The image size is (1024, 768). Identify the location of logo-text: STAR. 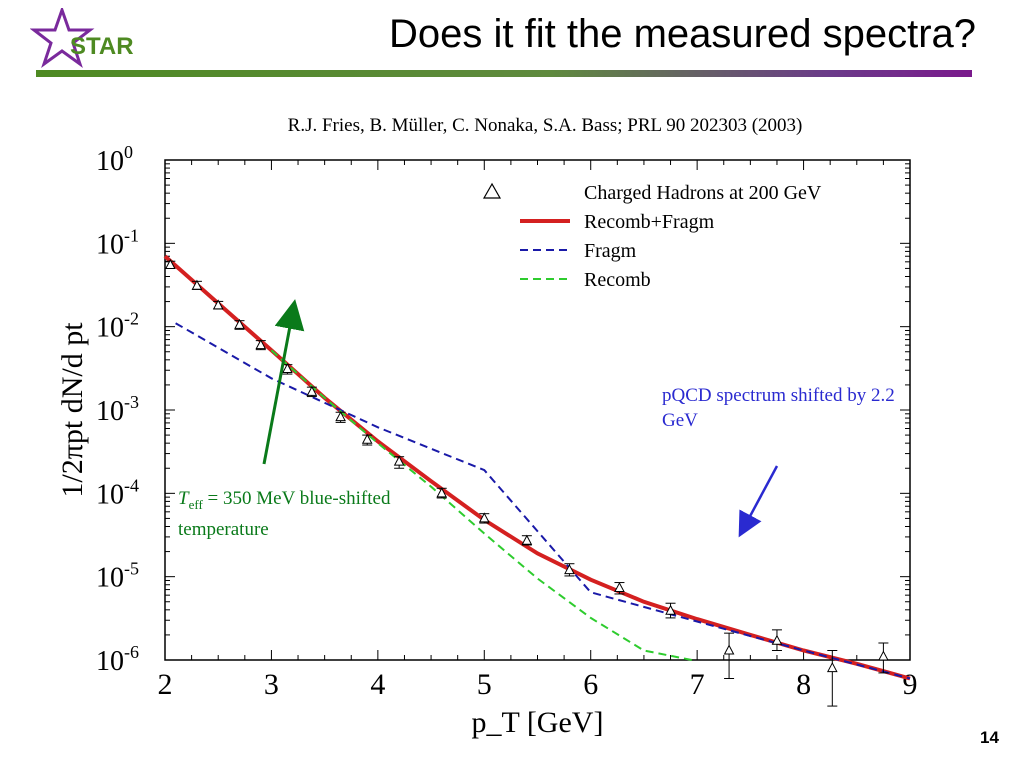
(102, 46).